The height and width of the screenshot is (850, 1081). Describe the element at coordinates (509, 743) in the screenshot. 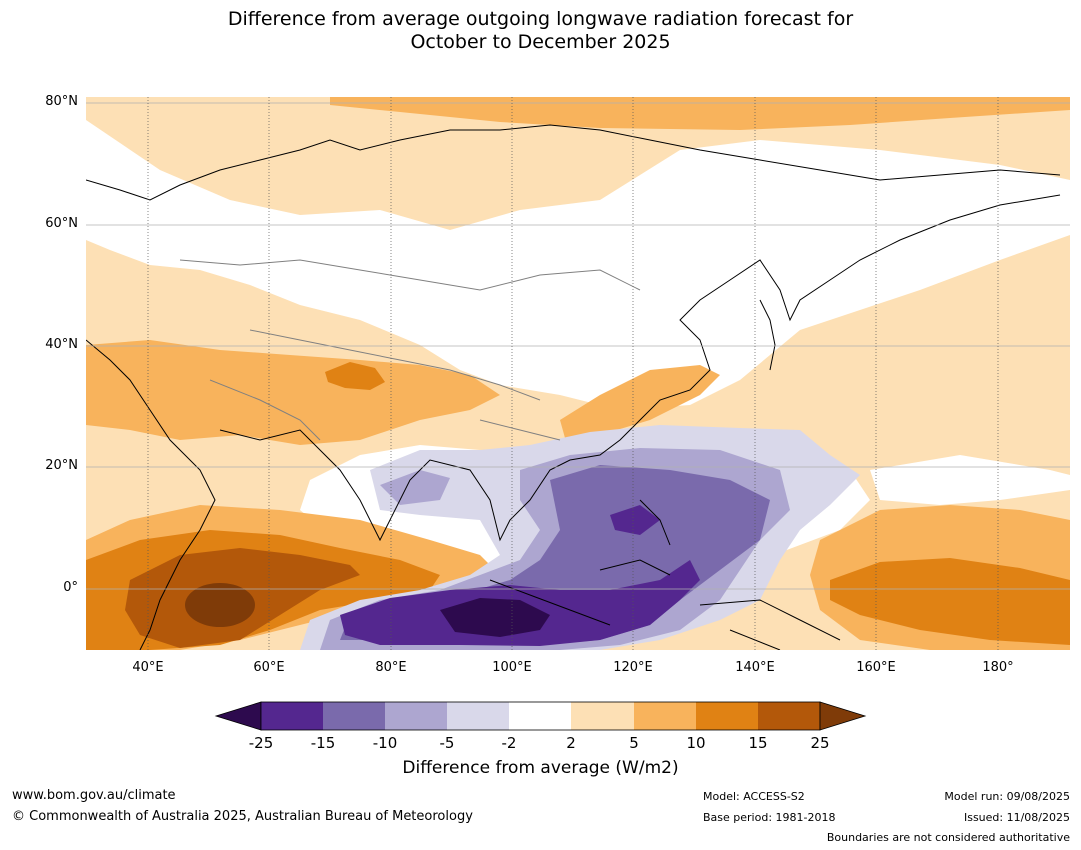

I see `colorbar-tick: -2` at that location.